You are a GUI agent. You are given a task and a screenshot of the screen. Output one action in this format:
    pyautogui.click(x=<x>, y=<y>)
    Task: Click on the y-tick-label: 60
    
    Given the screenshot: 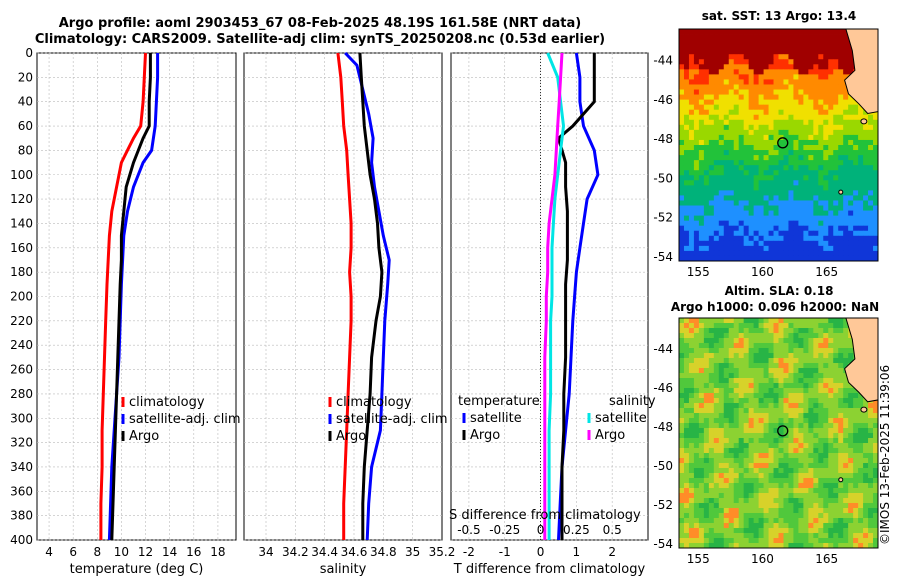 What is the action you would take?
    pyautogui.click(x=25, y=126)
    